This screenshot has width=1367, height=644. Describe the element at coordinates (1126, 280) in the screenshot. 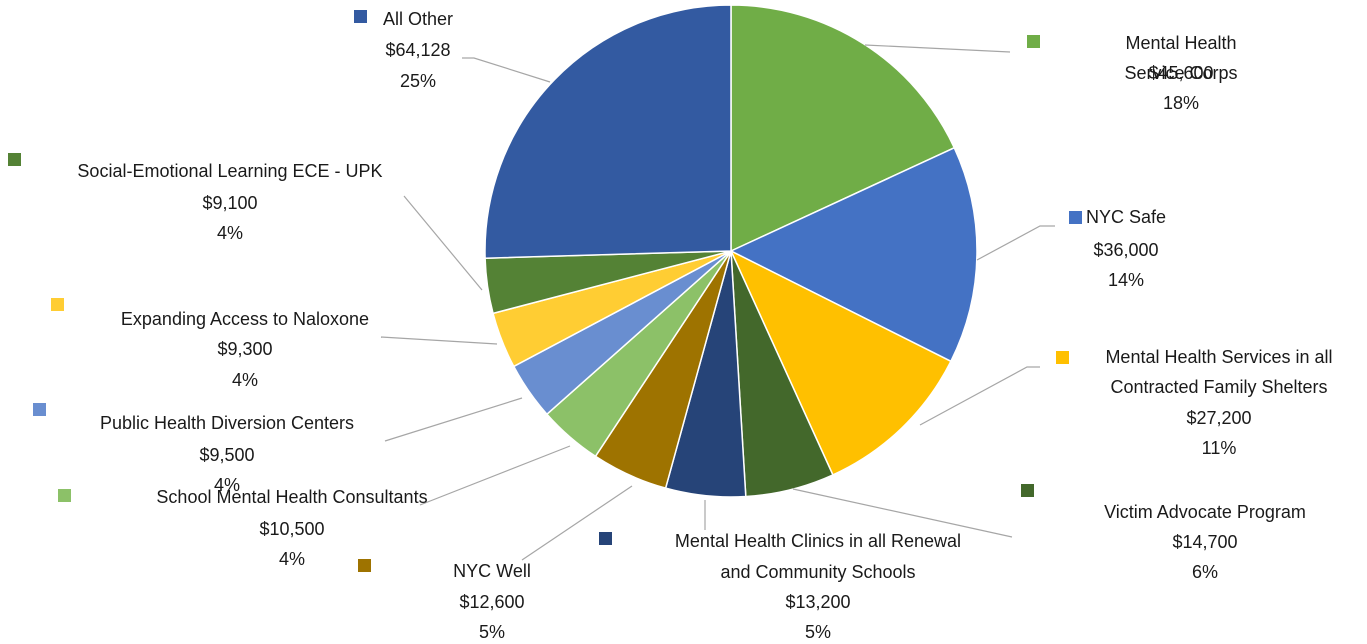

I see `slice-percent-label: 14%` at that location.